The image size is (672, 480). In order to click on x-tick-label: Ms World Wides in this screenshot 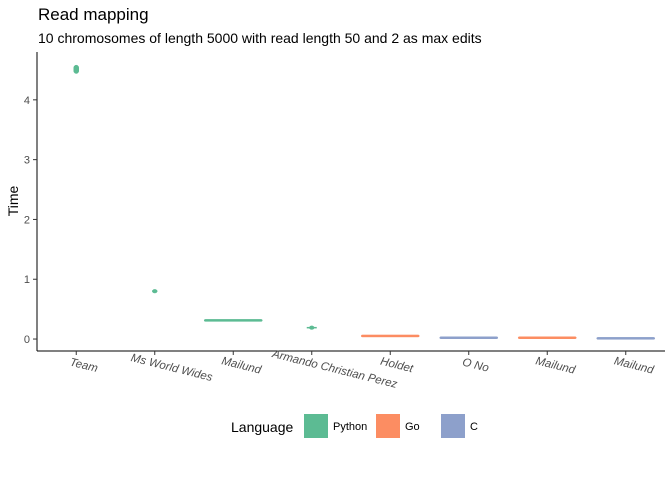, I will do `click(172, 368)`.